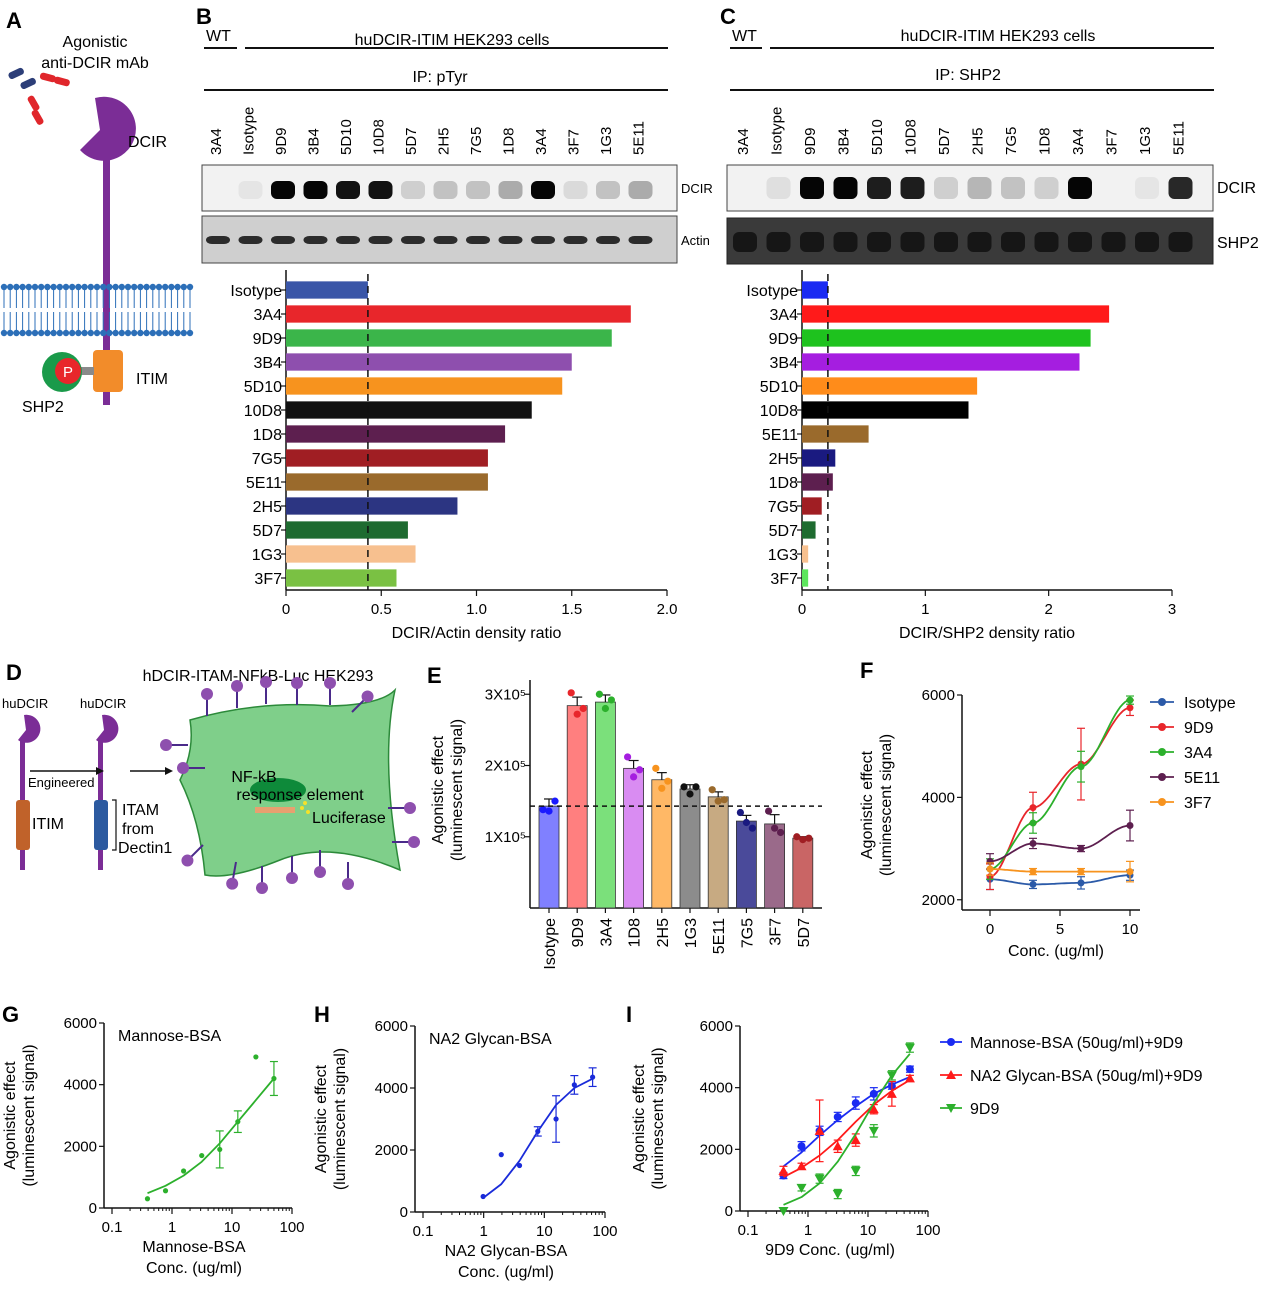  I want to click on lane-label: Isotype, so click(777, 131).